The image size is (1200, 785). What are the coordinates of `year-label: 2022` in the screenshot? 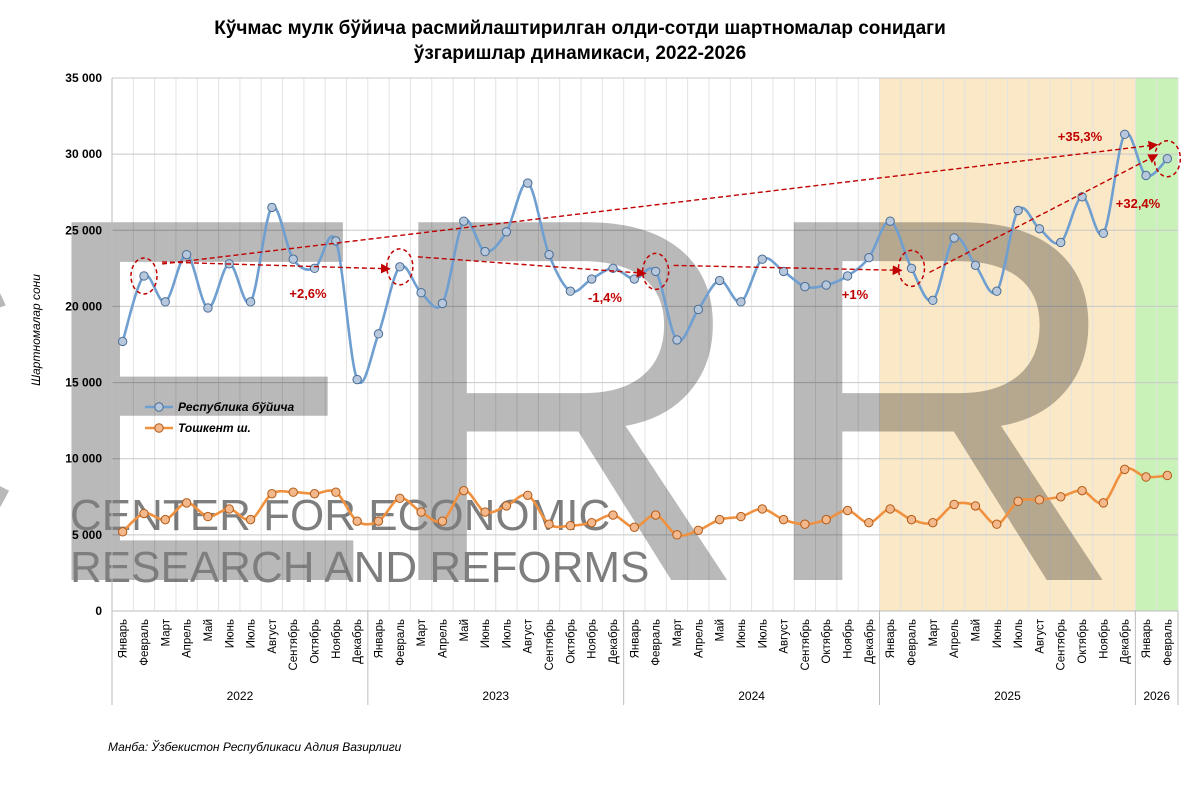 It's located at (240, 696).